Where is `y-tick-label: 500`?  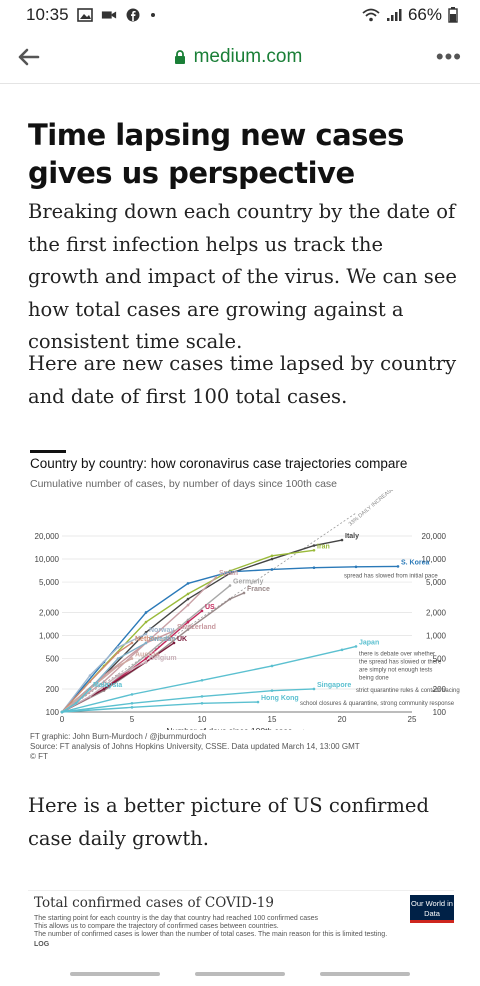
y-tick-label: 500 is located at coordinates (53, 659).